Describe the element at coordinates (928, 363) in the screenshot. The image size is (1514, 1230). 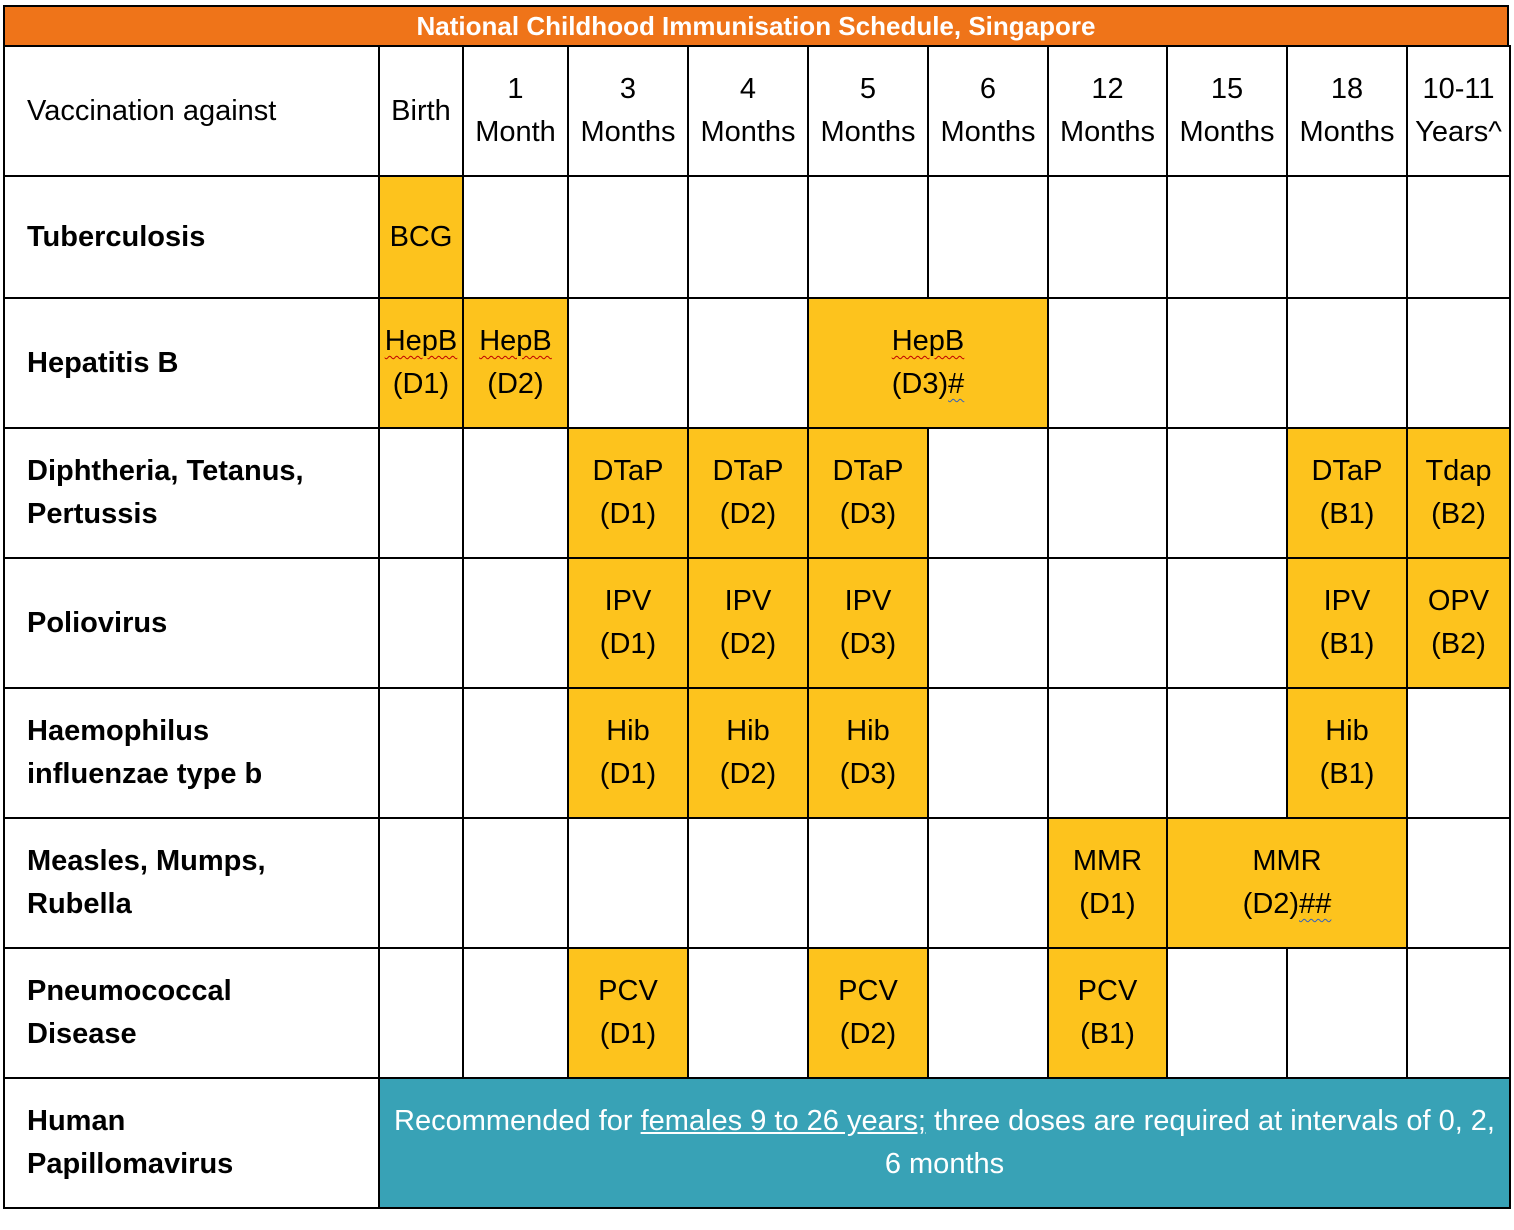
I see `dose-cell-hepb-d3: HepB (D3)#` at that location.